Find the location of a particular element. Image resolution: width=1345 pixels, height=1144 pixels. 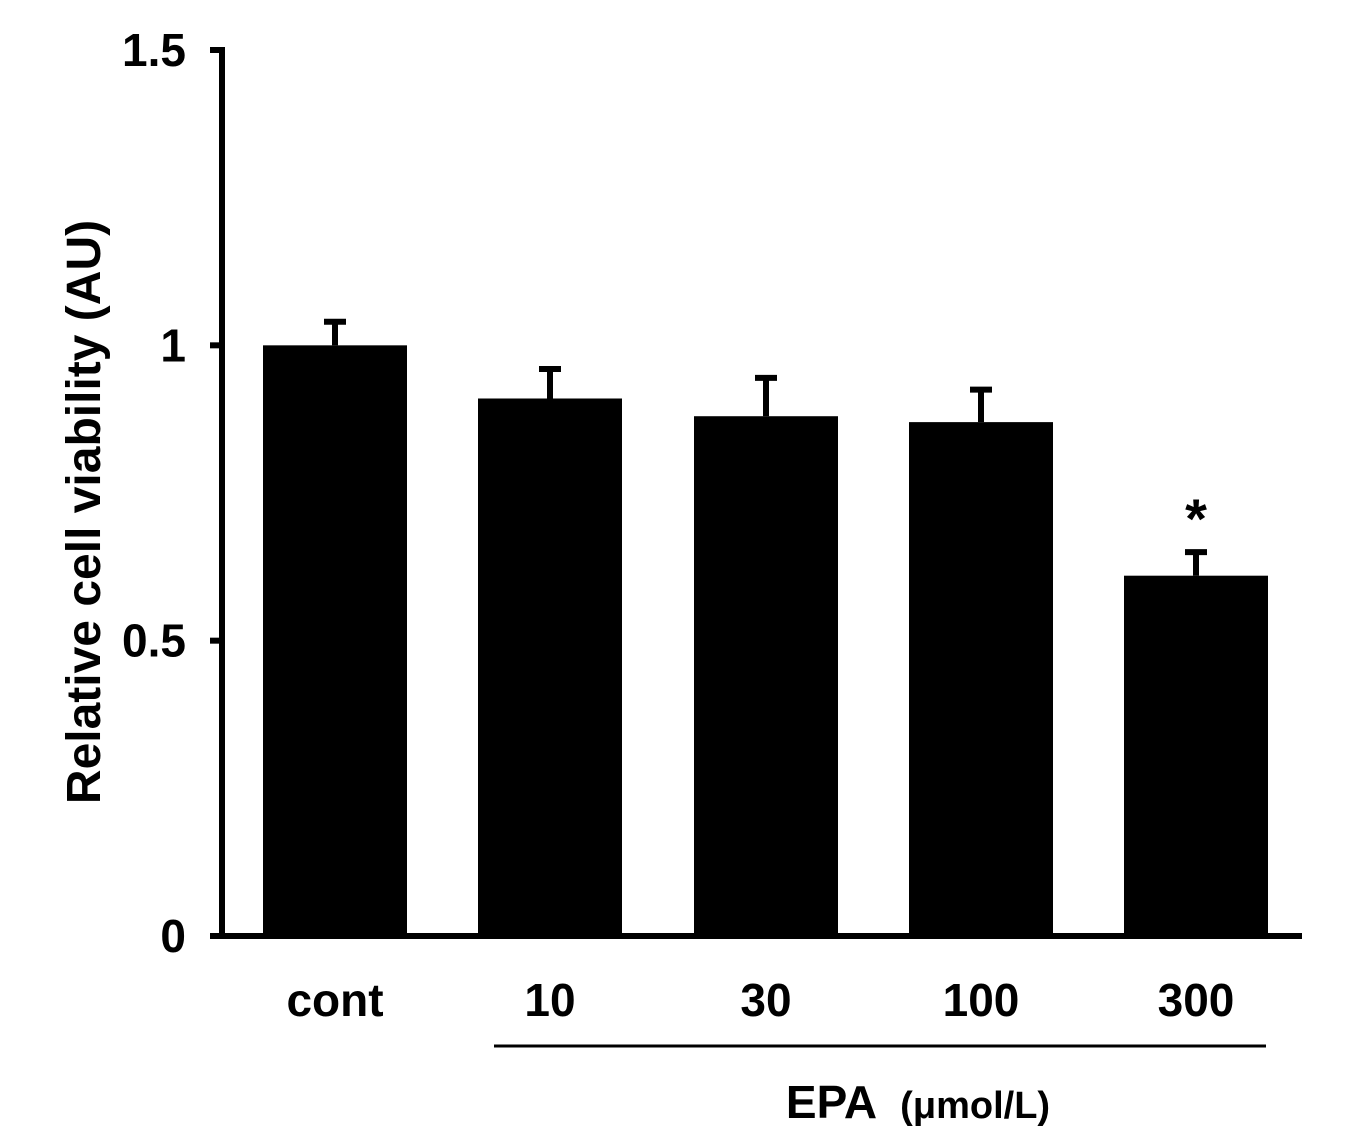

x-tick-label-cont: cont is located at coordinates (334, 1000).